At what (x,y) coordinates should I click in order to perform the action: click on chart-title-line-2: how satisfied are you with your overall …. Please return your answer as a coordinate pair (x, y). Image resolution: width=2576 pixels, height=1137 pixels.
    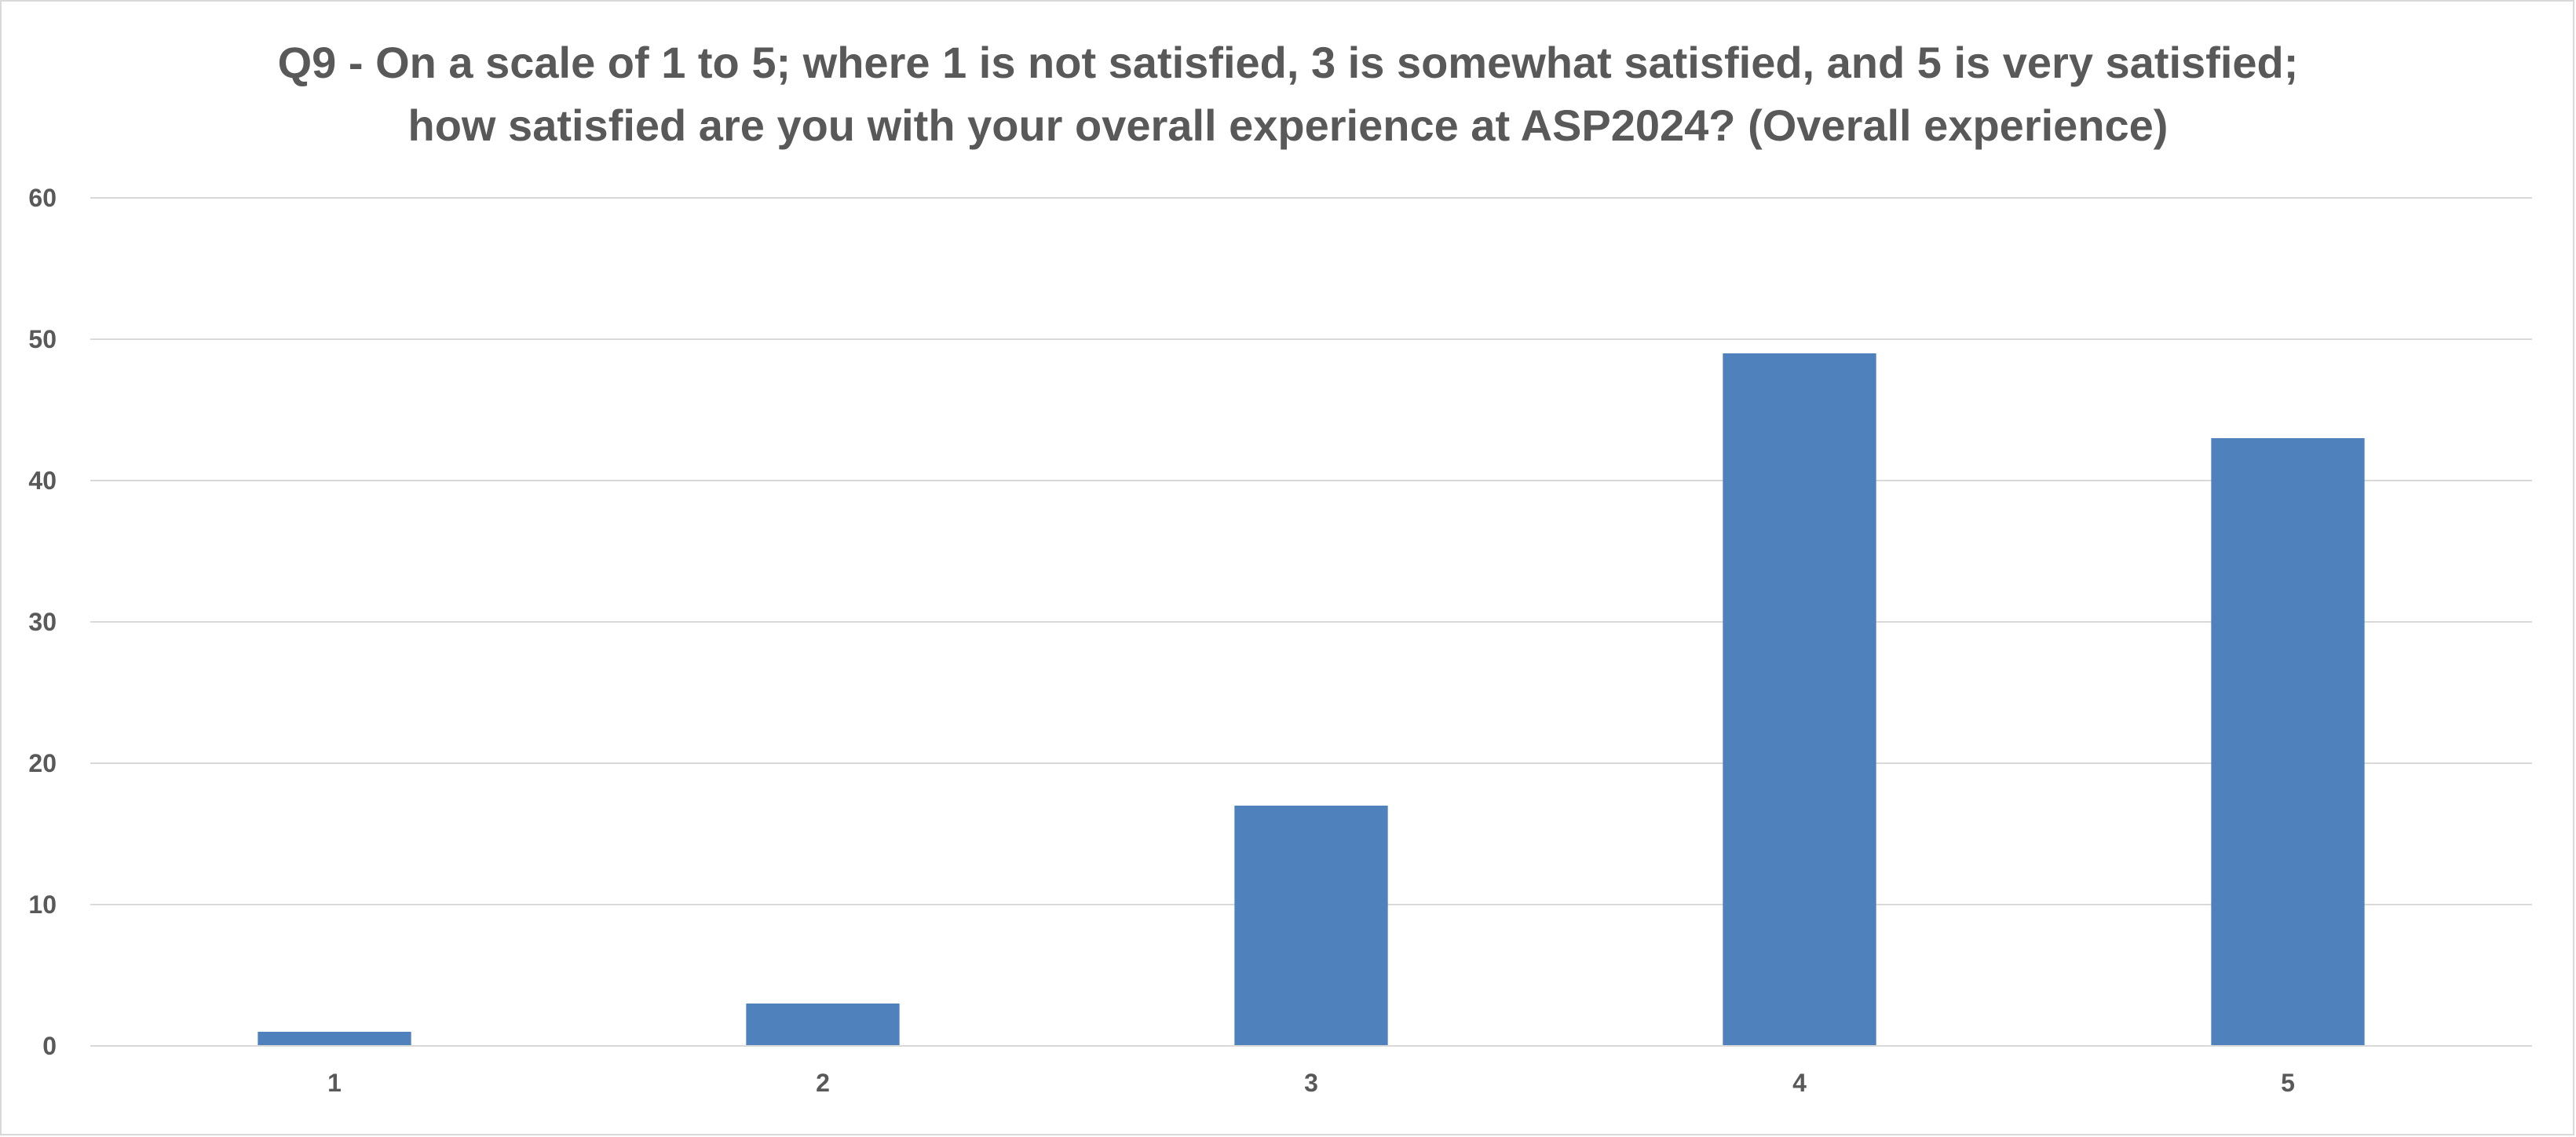
    Looking at the image, I should click on (1288, 125).